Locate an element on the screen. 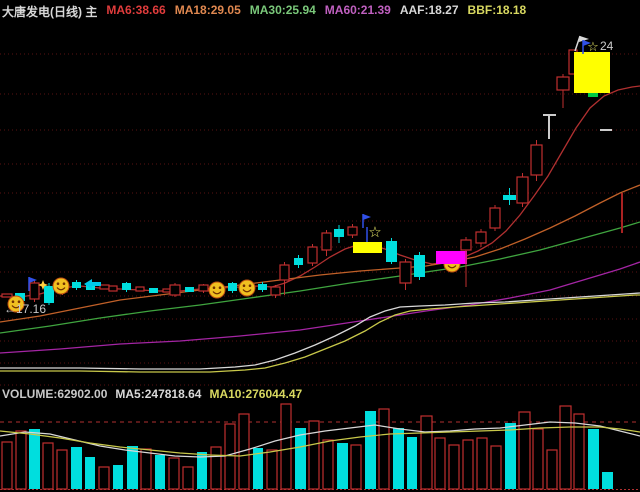  stock-title: 大唐发电(日线) 主 is located at coordinates (50, 12).